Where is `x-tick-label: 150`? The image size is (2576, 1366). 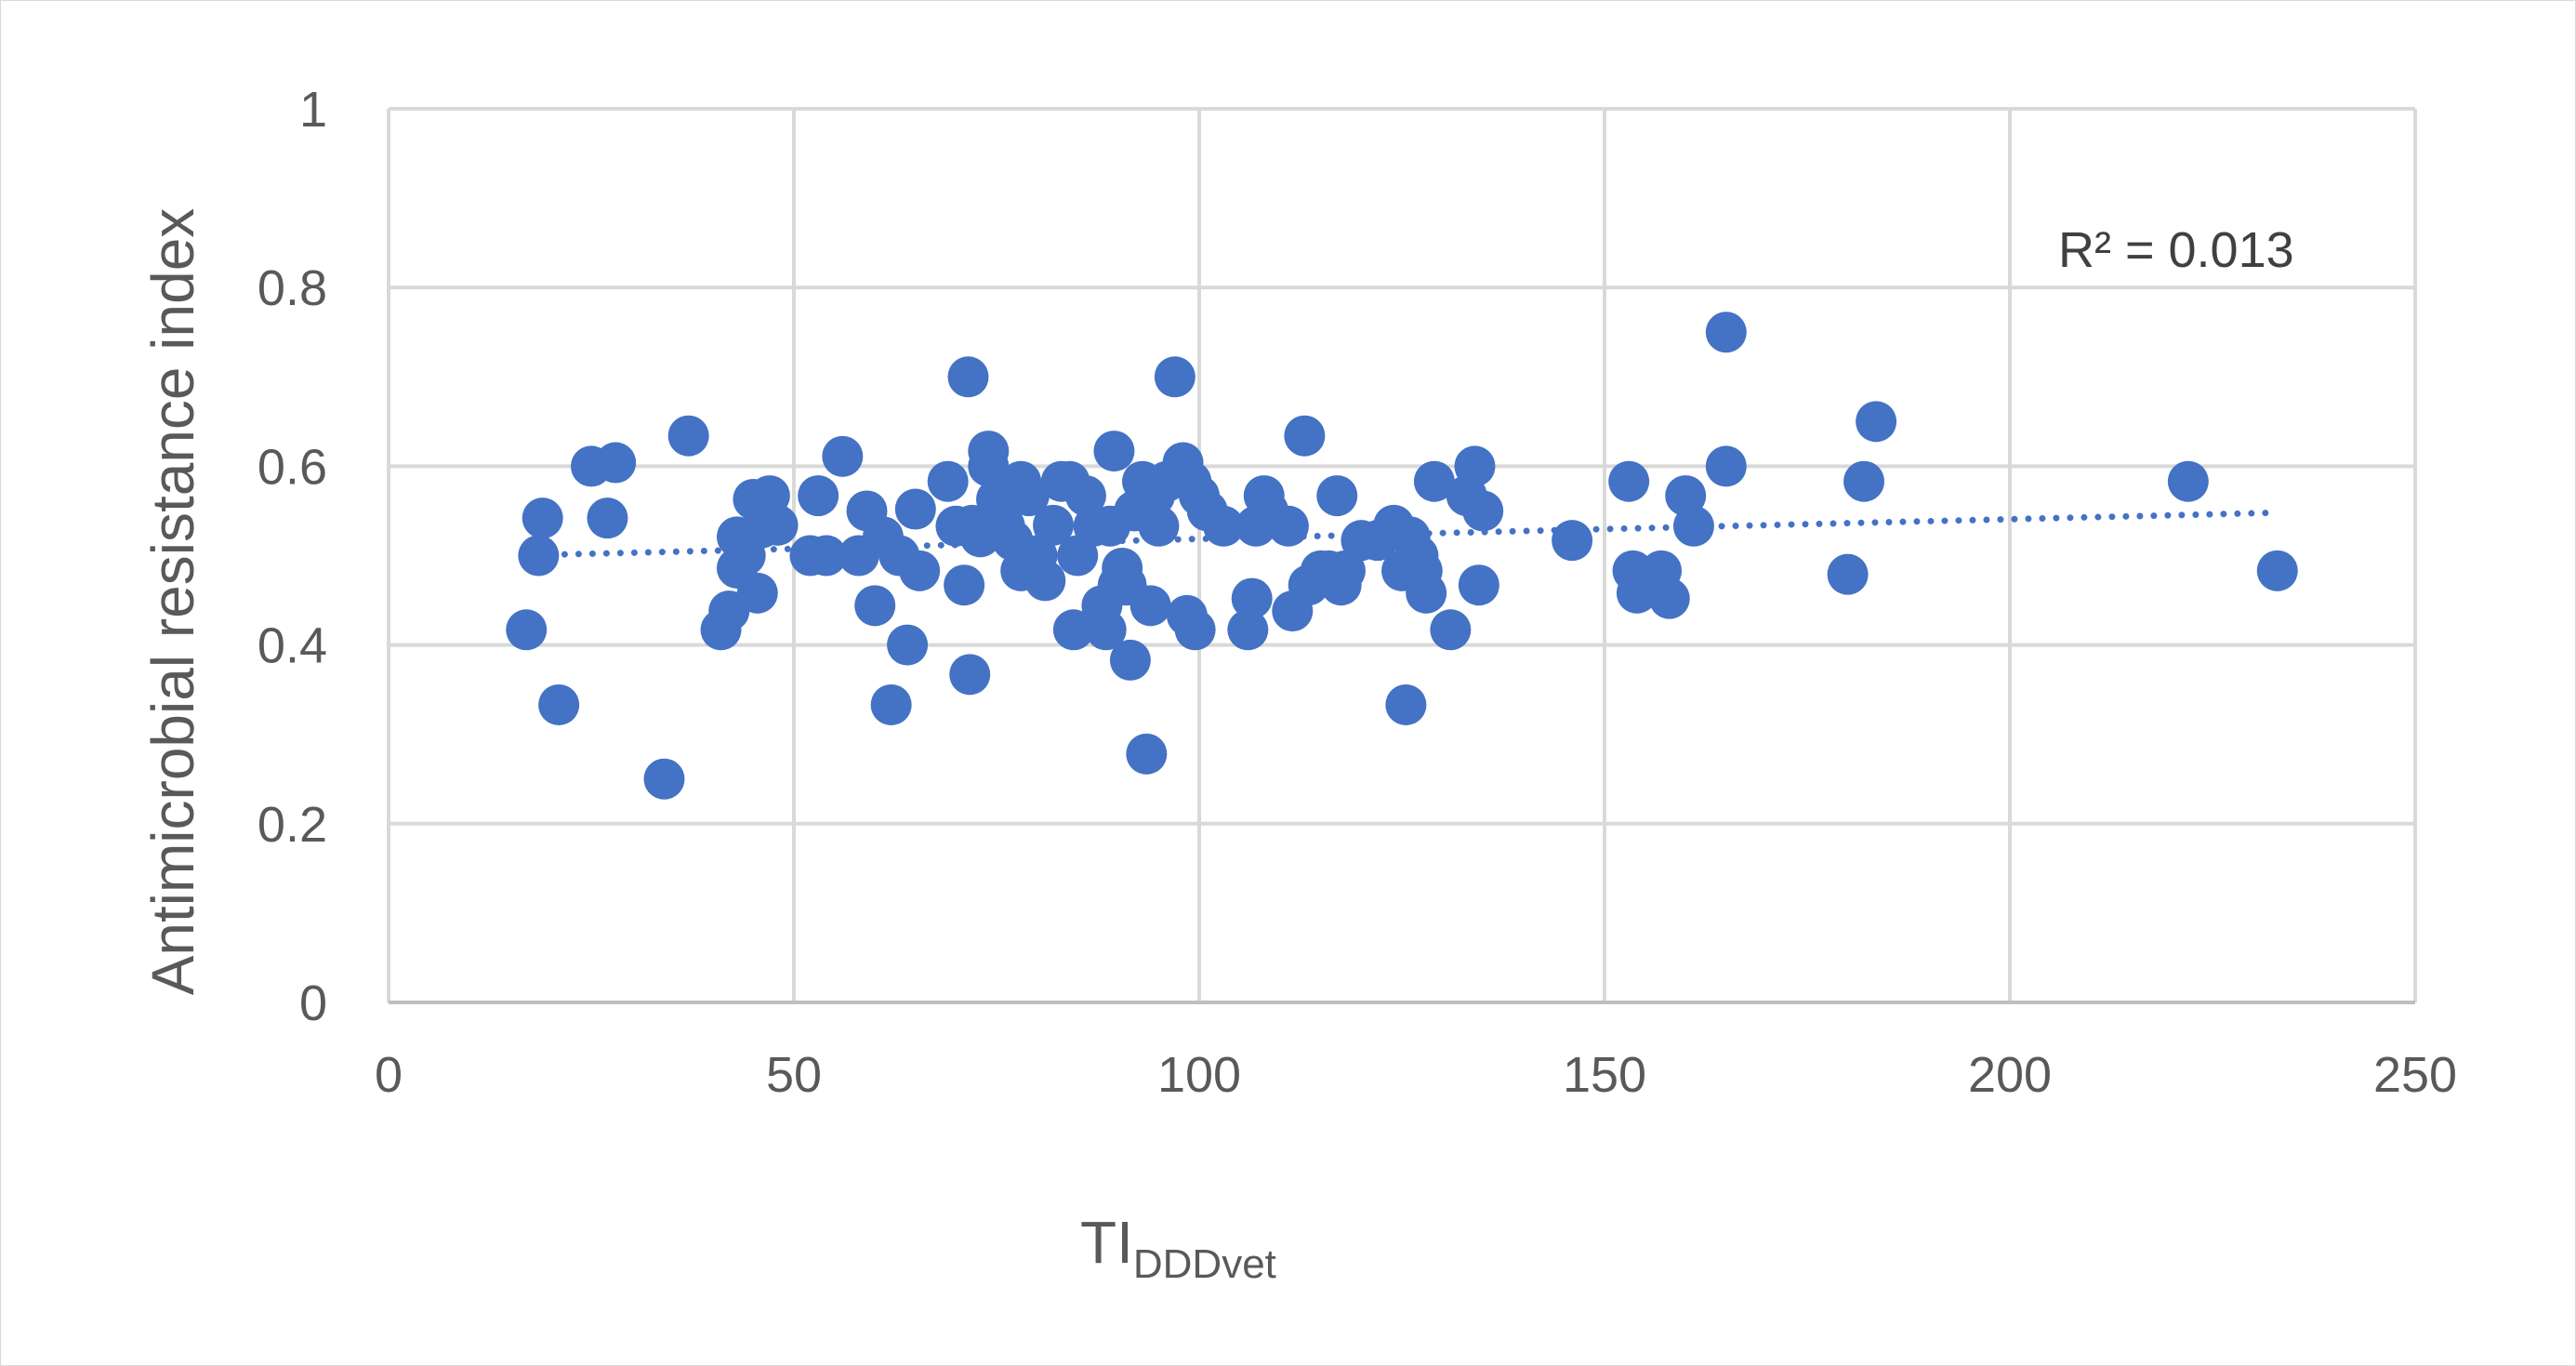 x-tick-label: 150 is located at coordinates (1604, 1075).